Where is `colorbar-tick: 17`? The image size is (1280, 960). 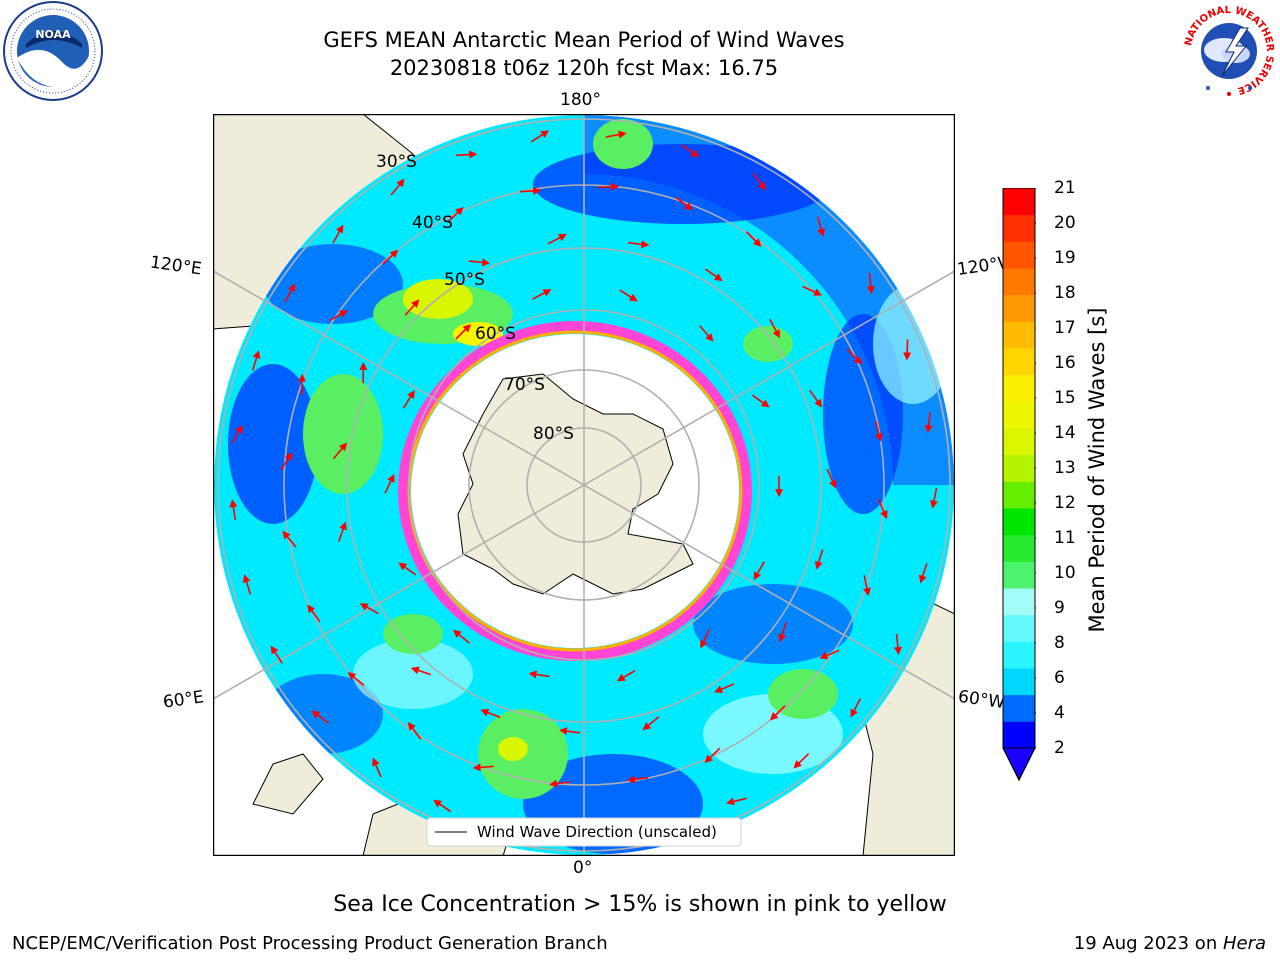 colorbar-tick: 17 is located at coordinates (1065, 328).